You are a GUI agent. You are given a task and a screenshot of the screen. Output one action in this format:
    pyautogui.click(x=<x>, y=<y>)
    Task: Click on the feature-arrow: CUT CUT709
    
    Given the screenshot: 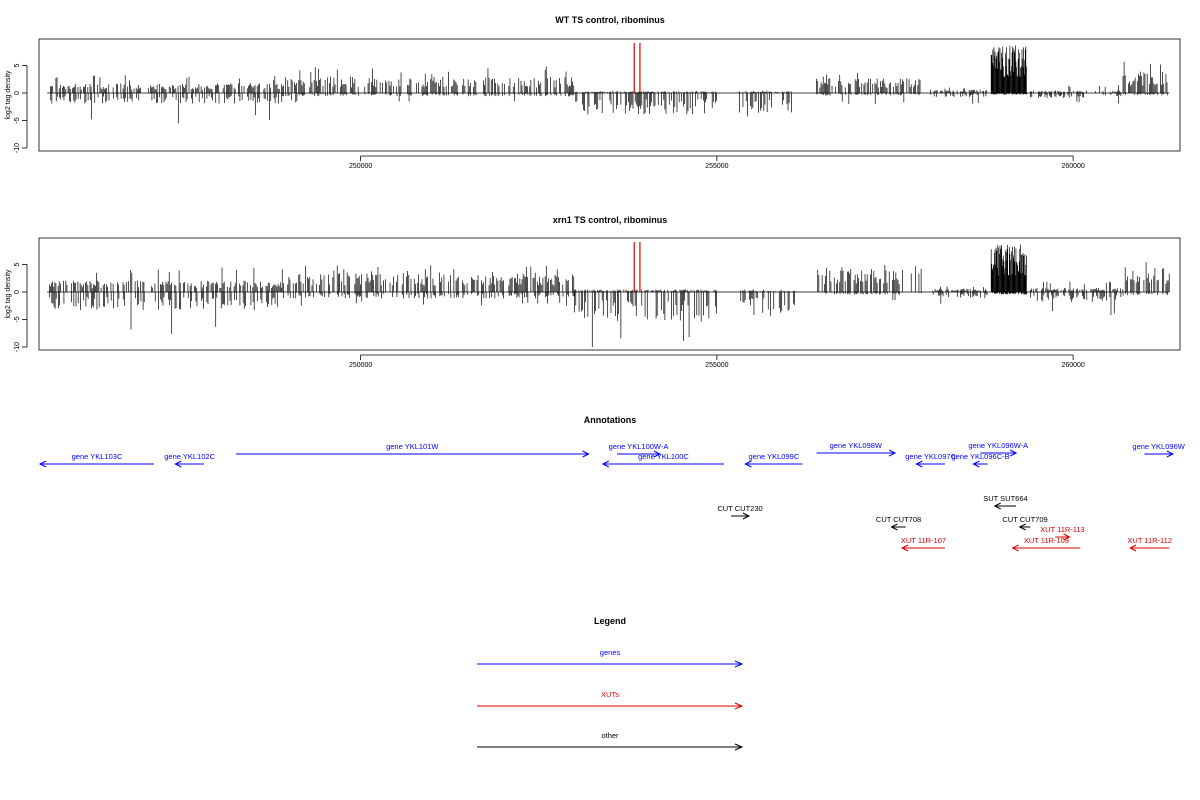 What is the action you would take?
    pyautogui.click(x=1025, y=523)
    